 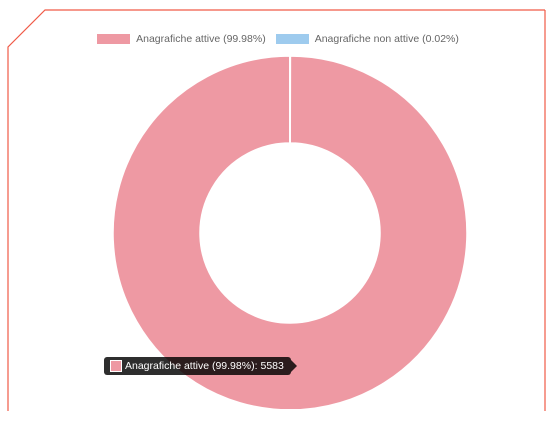 I want to click on chart-clip-bottom, so click(x=276, y=416).